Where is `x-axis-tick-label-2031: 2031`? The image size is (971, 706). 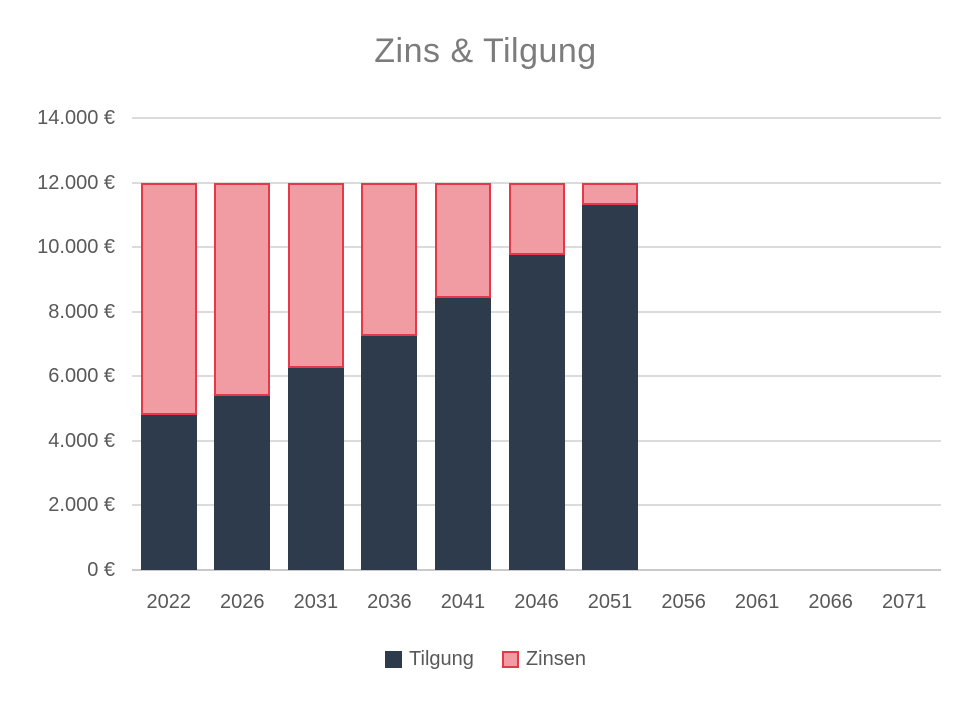
x-axis-tick-label-2031: 2031 is located at coordinates (316, 602).